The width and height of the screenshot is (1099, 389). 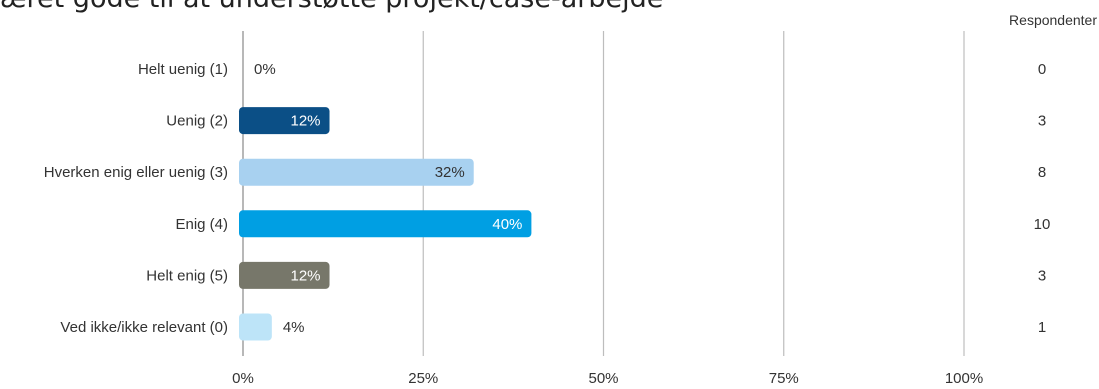 What do you see at coordinates (1042, 224) in the screenshot?
I see `respondent-count: 10` at bounding box center [1042, 224].